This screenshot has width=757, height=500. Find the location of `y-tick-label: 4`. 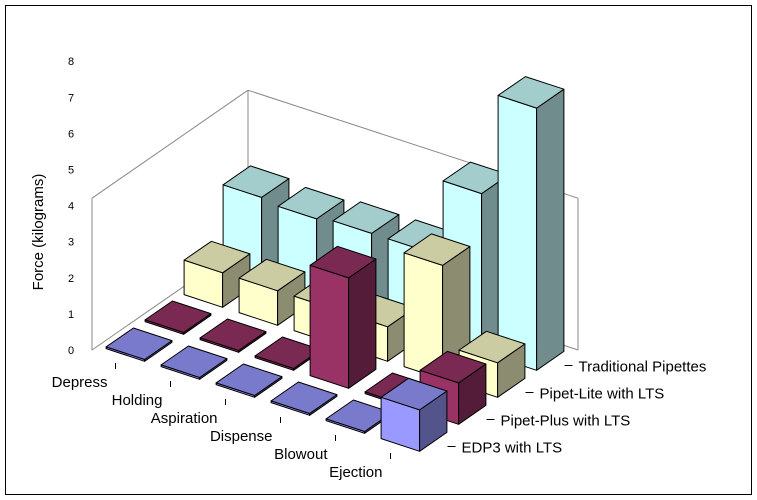

y-tick-label: 4 is located at coordinates (71, 207).